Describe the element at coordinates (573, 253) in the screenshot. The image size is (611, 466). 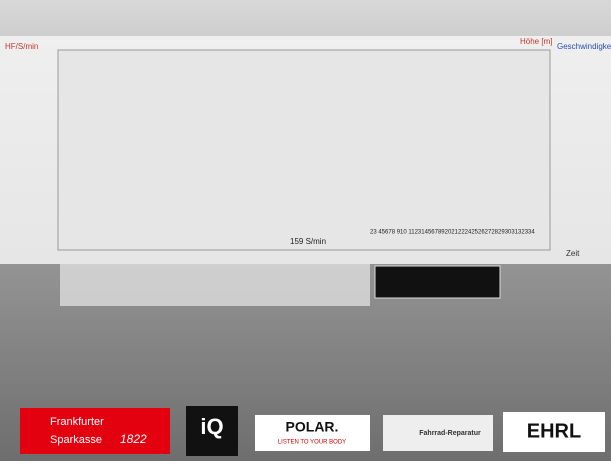
I see `x-axis-title: Zeit` at that location.